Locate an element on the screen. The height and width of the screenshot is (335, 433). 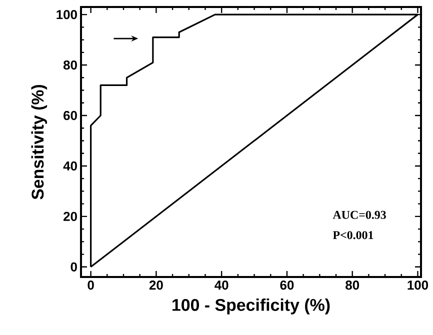
y-tick-label: 40 is located at coordinates (70, 166).